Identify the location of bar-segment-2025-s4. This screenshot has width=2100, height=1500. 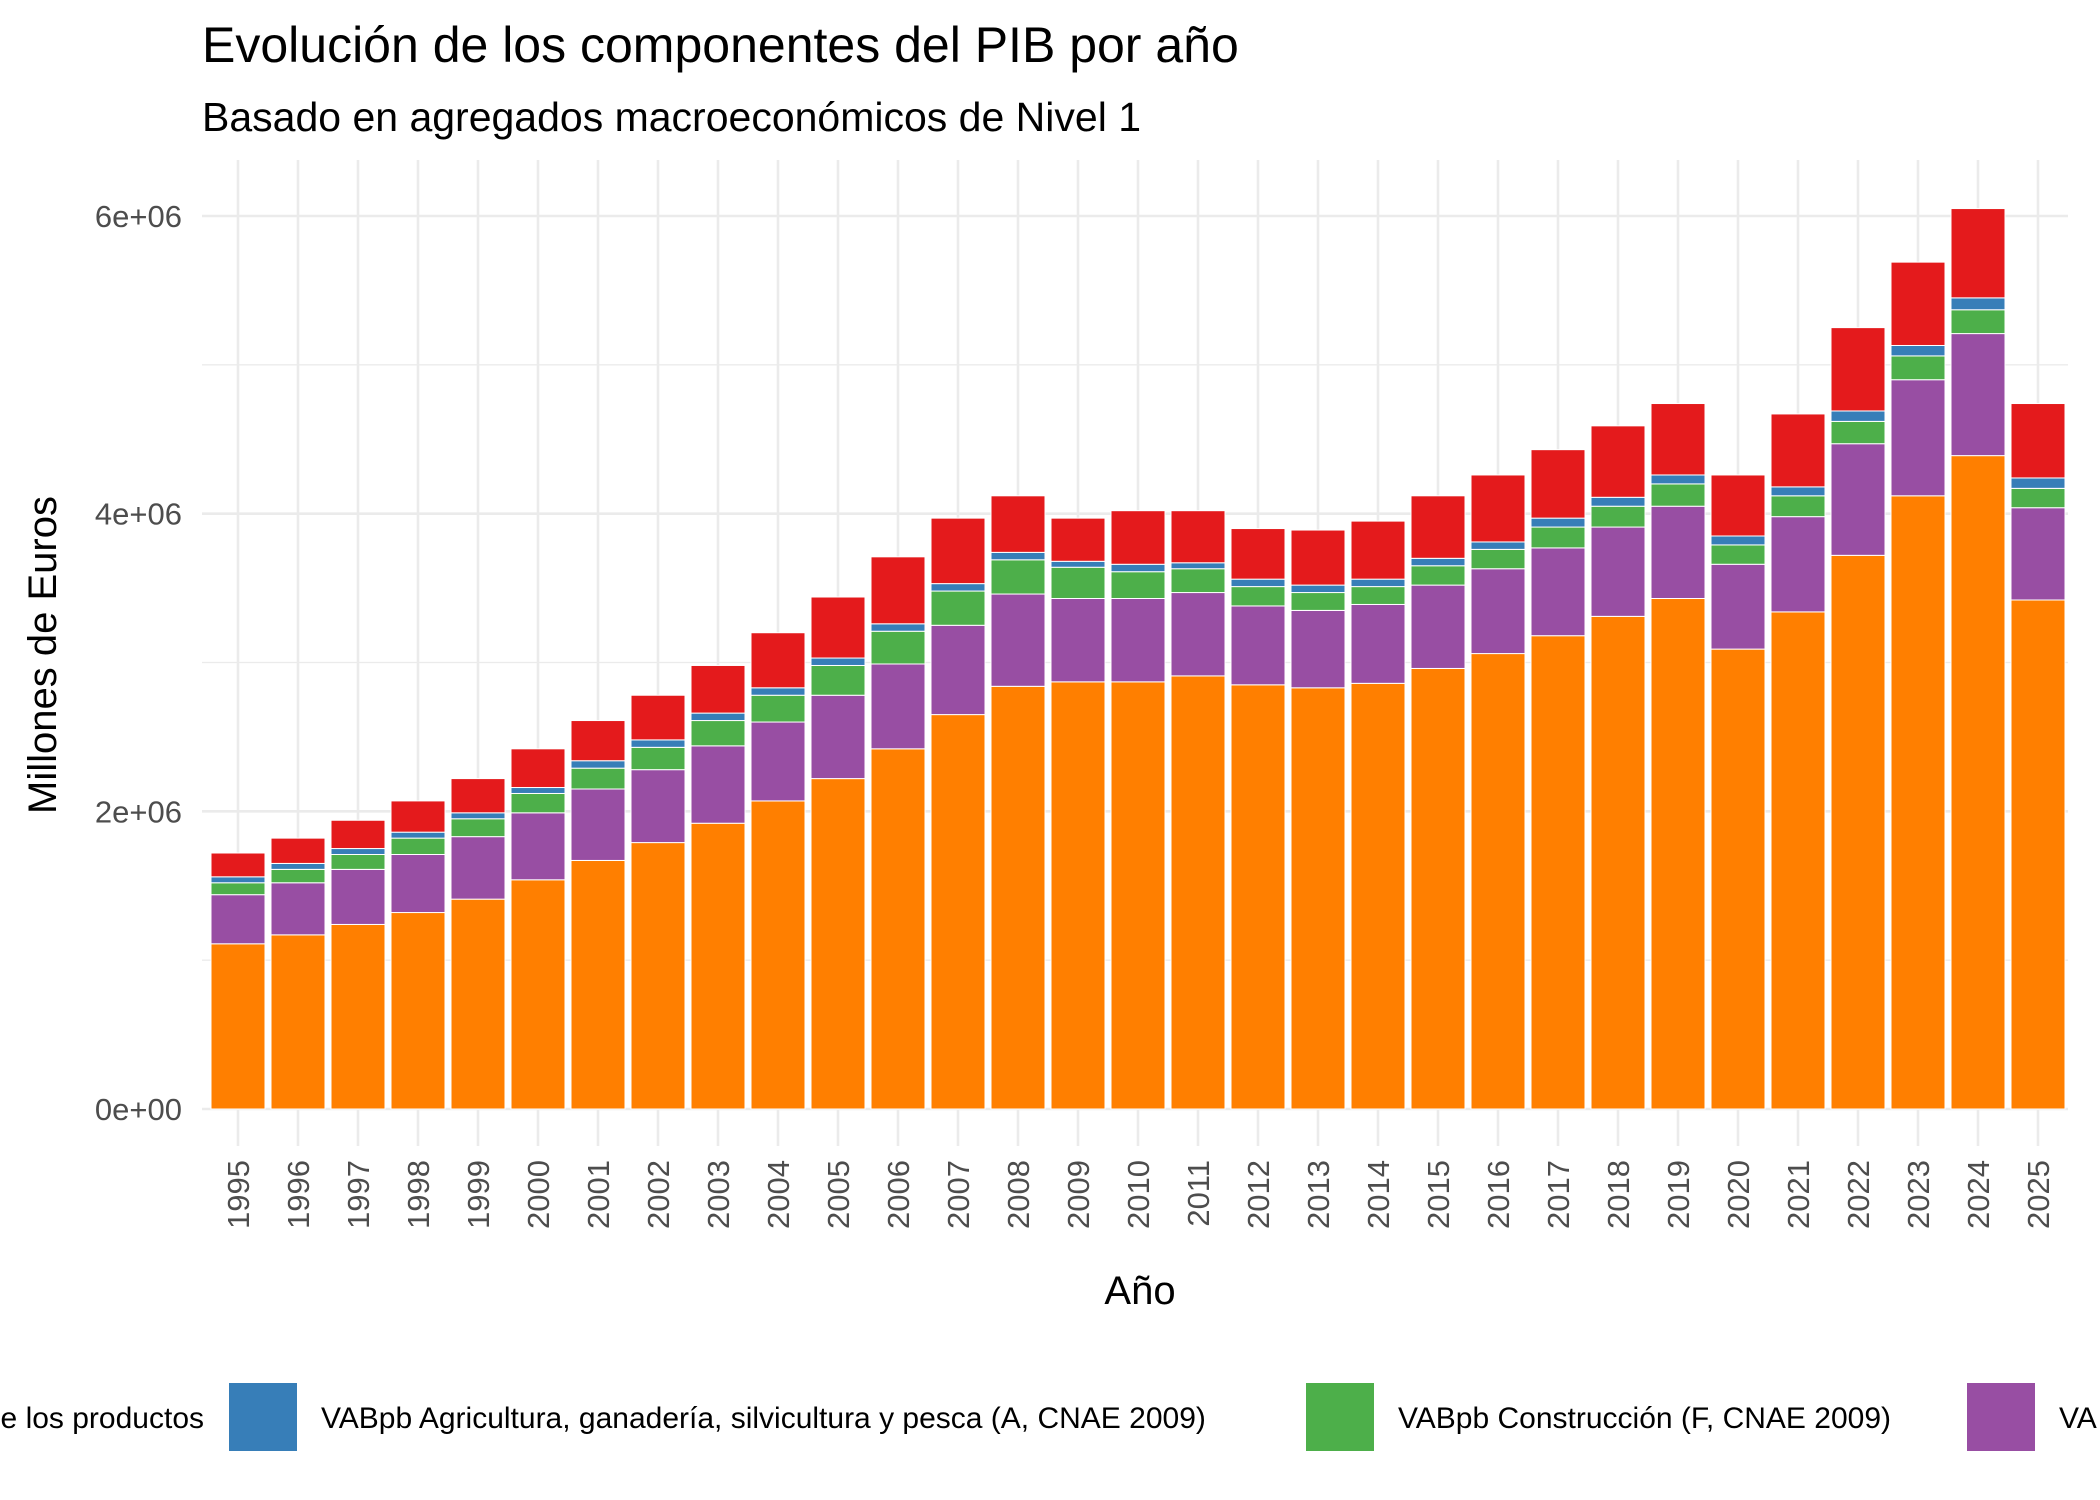
(2038, 441).